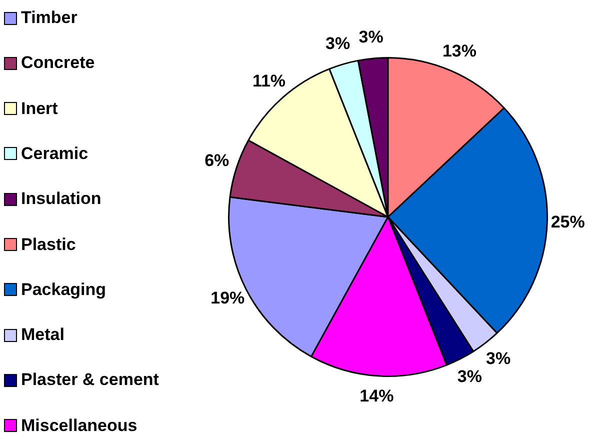  Describe the element at coordinates (90, 380) in the screenshot. I see `legend-label: Plaster & cement` at that location.